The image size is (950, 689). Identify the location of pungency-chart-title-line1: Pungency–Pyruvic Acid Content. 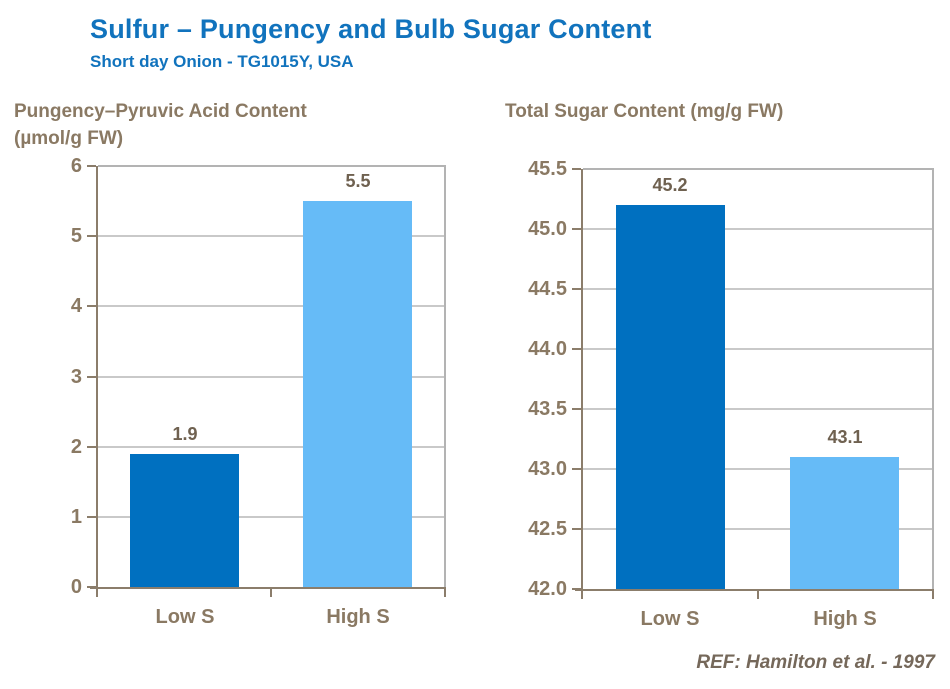
(160, 111).